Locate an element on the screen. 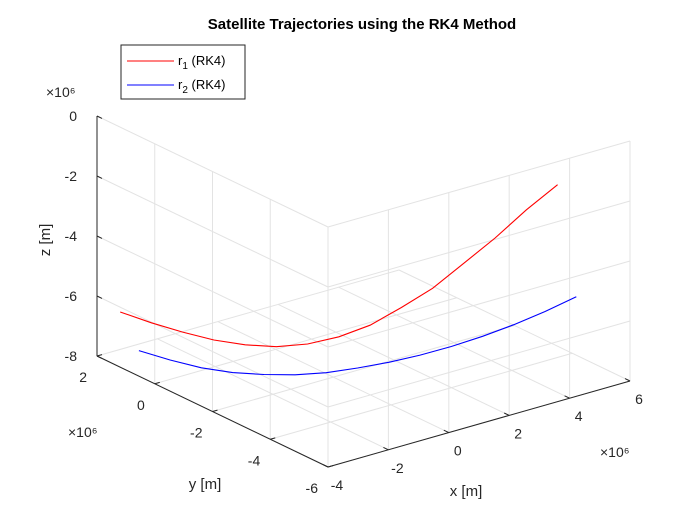 The image size is (700, 525). y-exponent: ×10⁶ is located at coordinates (83, 432).